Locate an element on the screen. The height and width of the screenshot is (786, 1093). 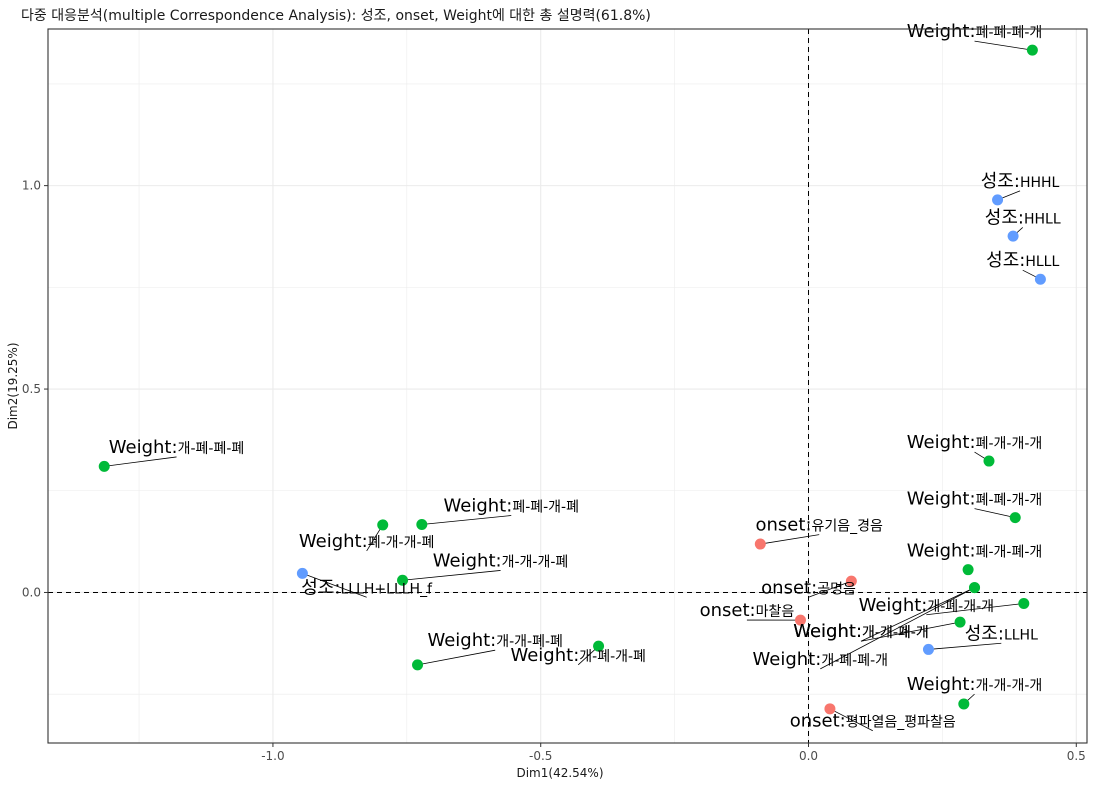
point-label-level: LLHL is located at coordinates (1021, 635).